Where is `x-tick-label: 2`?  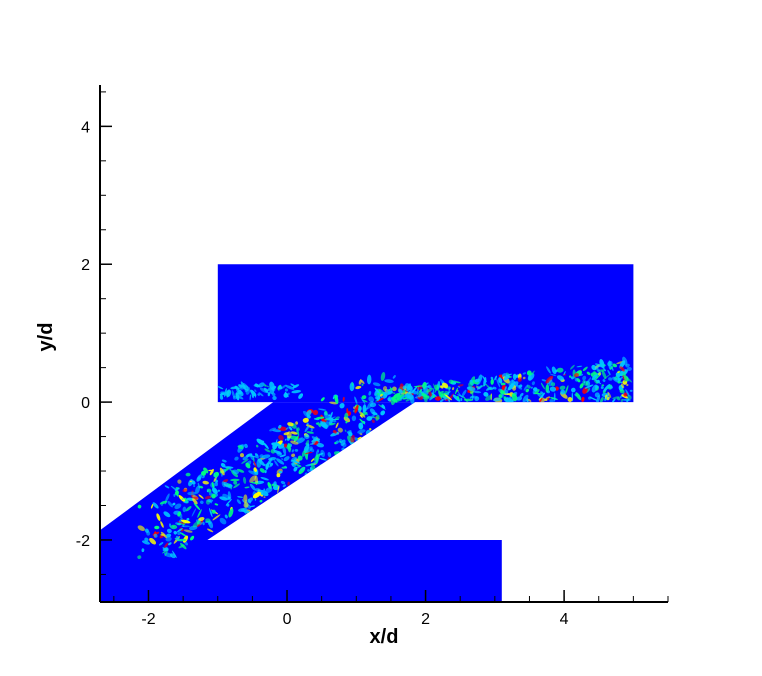 x-tick-label: 2 is located at coordinates (425, 619).